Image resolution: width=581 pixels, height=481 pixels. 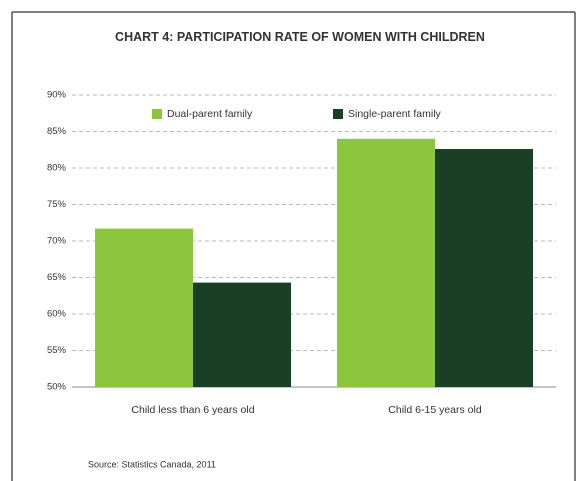 What do you see at coordinates (210, 114) in the screenshot?
I see `legend-label: Dual-parent family` at bounding box center [210, 114].